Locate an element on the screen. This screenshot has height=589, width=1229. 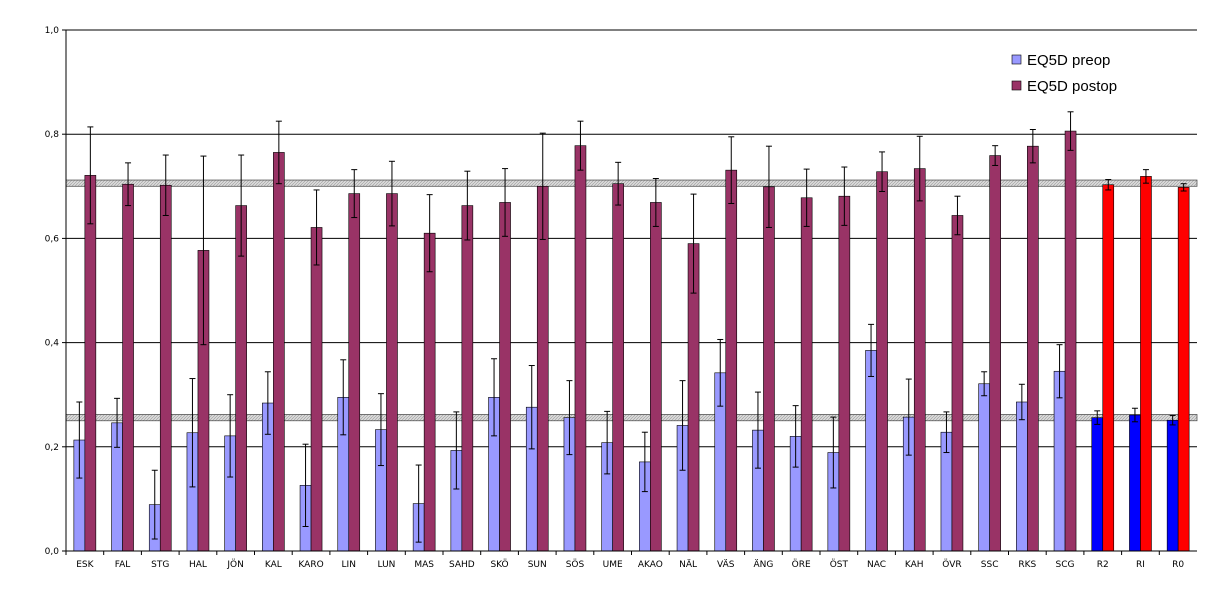
x-tick-label: SUN is located at coordinates (537, 565).